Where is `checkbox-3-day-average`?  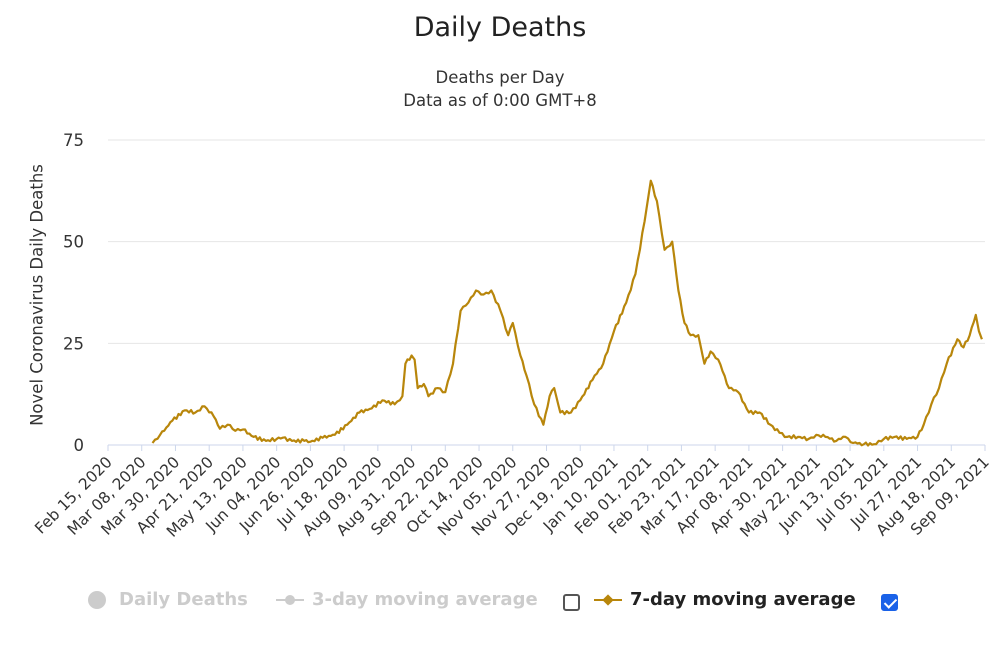 checkbox-3-day-average is located at coordinates (571, 602).